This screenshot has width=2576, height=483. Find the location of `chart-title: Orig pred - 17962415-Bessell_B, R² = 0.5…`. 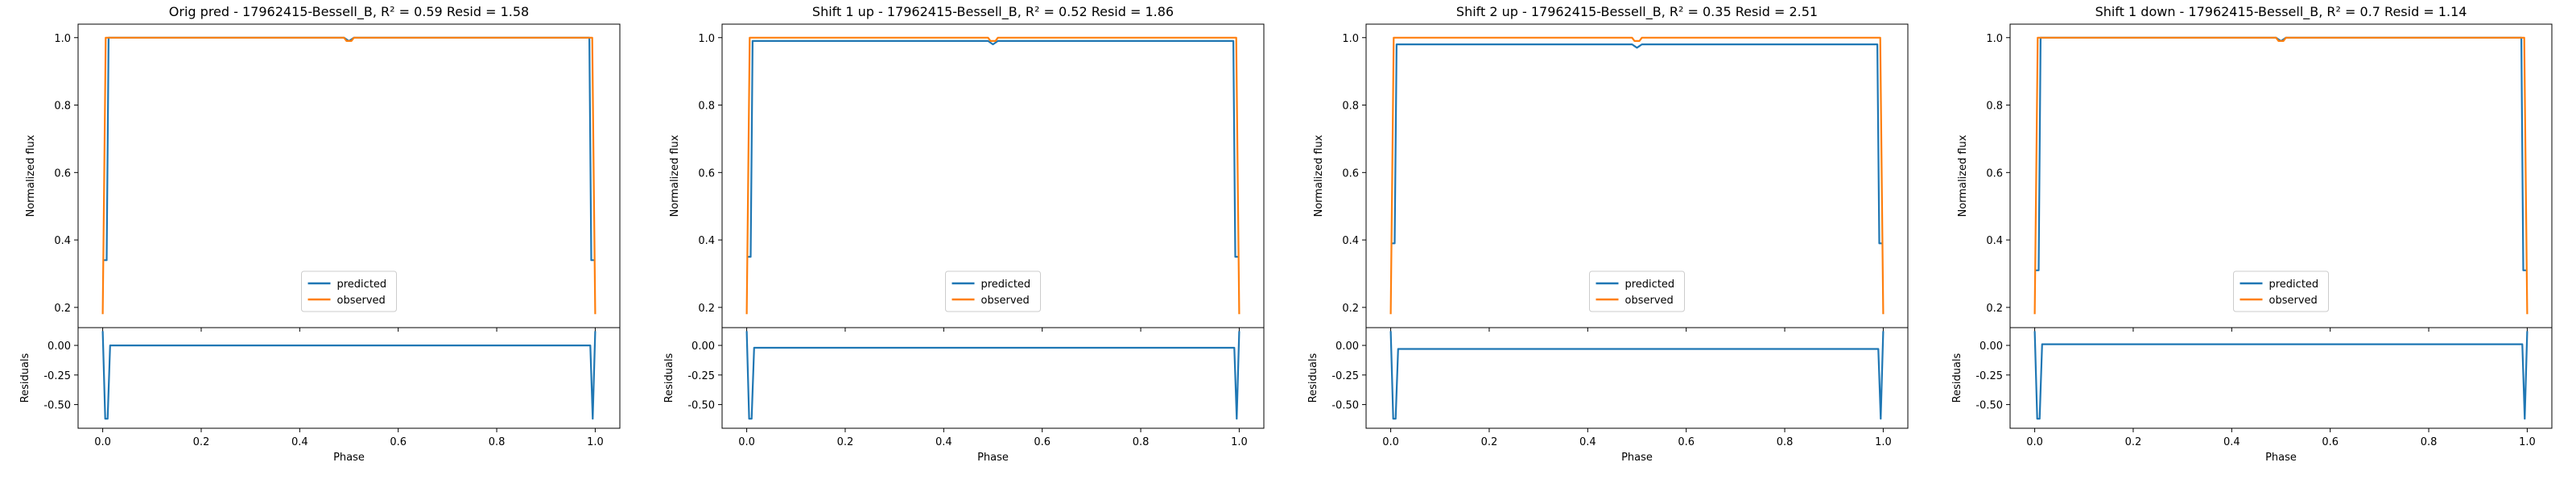

chart-title: Orig pred - 17962415-Bessell_B, R² = 0.5… is located at coordinates (349, 12).